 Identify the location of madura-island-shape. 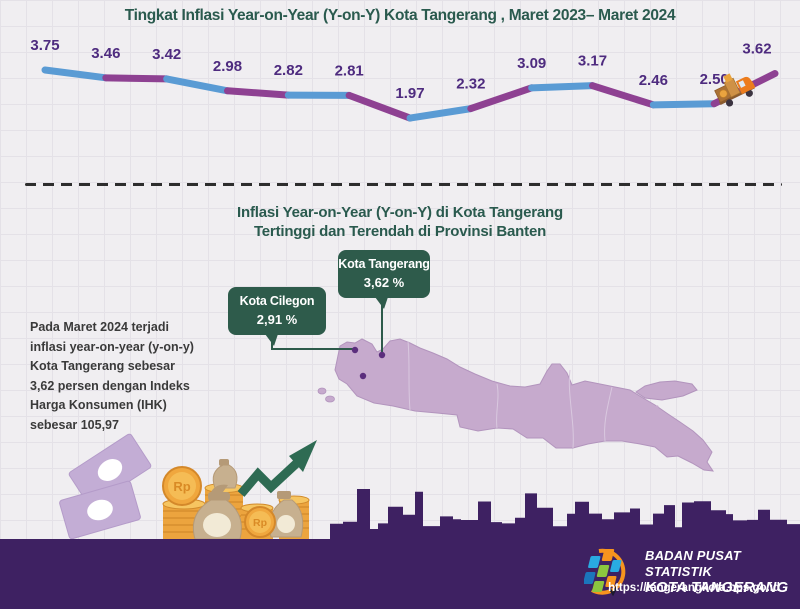
(666, 390).